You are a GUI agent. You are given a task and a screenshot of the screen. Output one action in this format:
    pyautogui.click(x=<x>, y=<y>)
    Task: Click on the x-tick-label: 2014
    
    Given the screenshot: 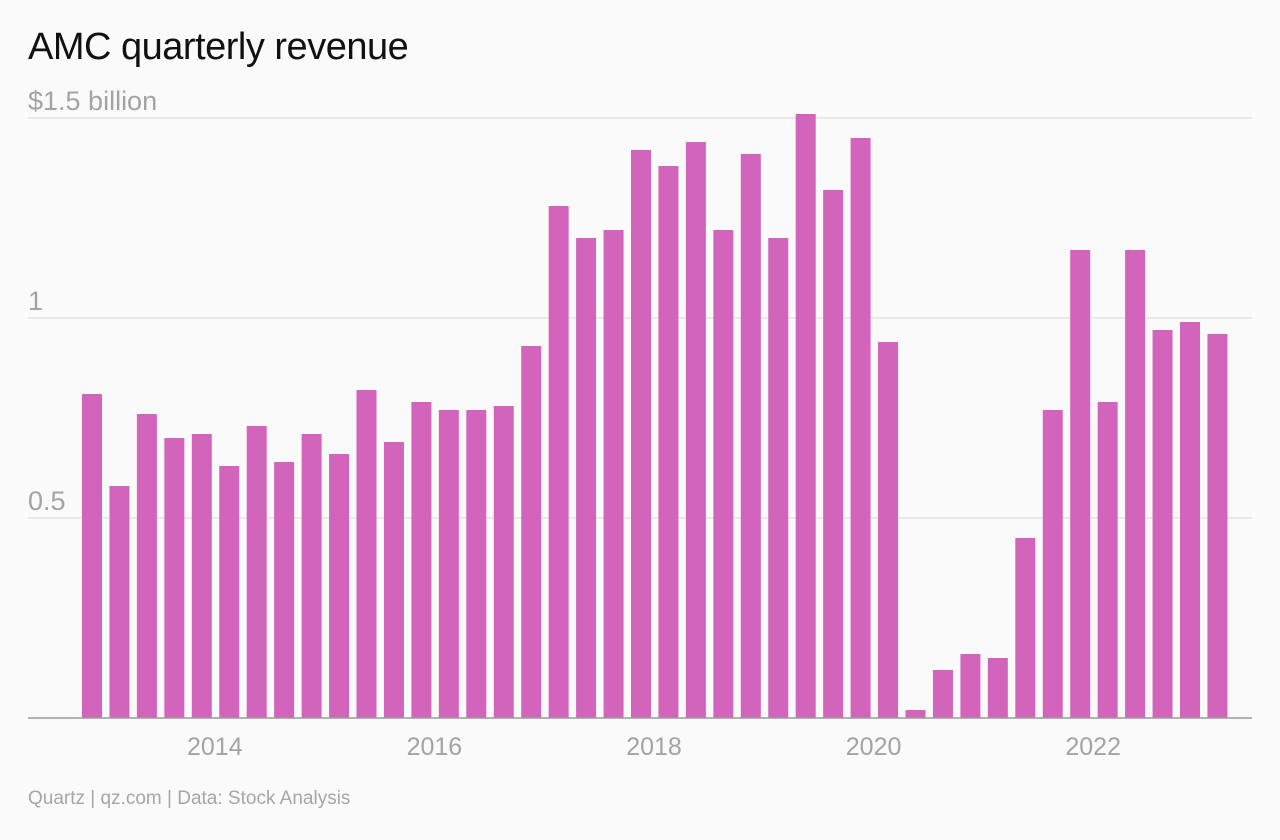 What is the action you would take?
    pyautogui.click(x=215, y=747)
    